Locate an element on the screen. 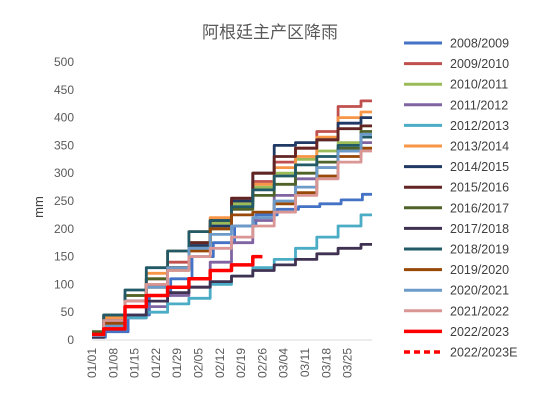 Image resolution: width=550 pixels, height=400 pixels. legend-label: 2015/2016 is located at coordinates (479, 188).